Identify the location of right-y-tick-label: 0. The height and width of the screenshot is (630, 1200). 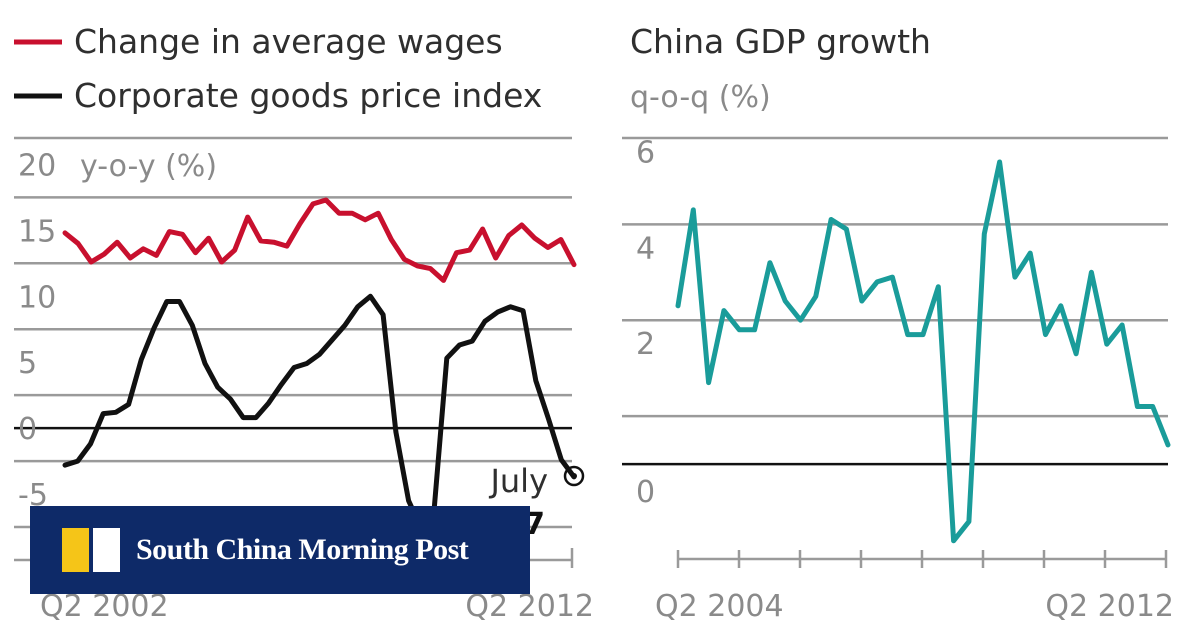
(645, 492).